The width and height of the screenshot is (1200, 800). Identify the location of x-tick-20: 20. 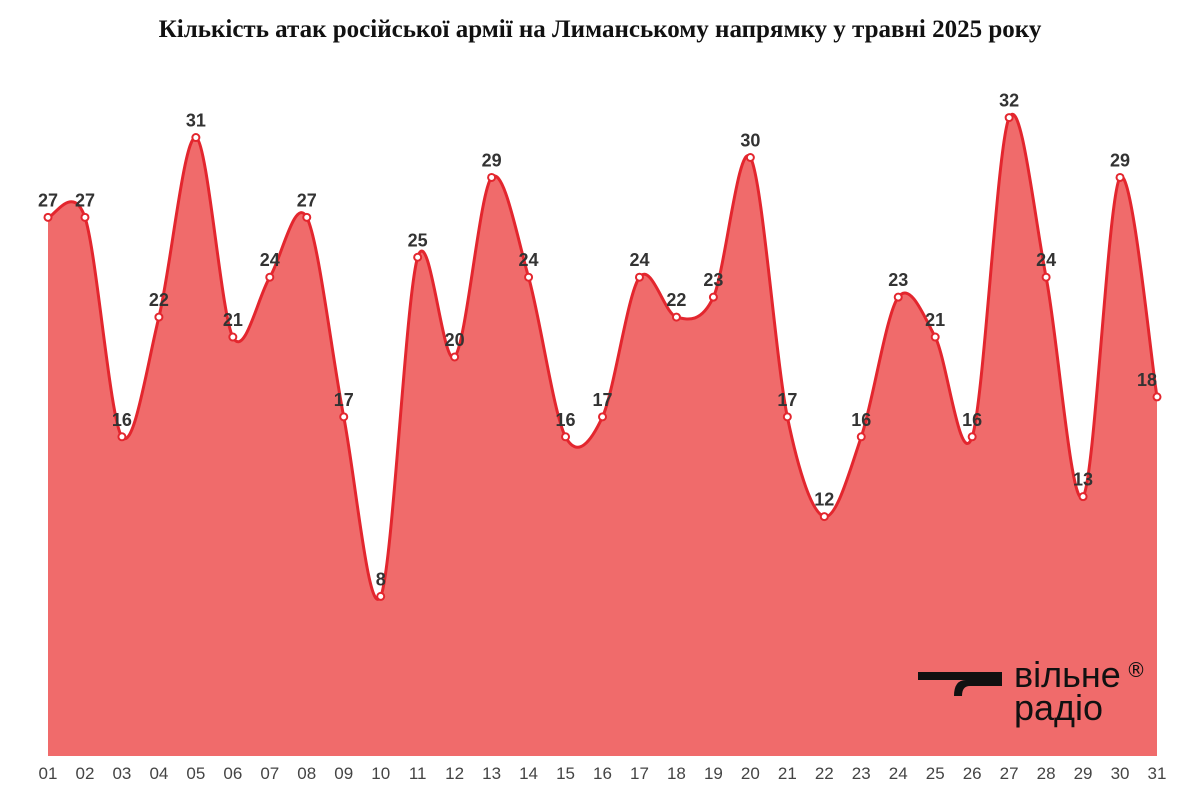
(750, 773).